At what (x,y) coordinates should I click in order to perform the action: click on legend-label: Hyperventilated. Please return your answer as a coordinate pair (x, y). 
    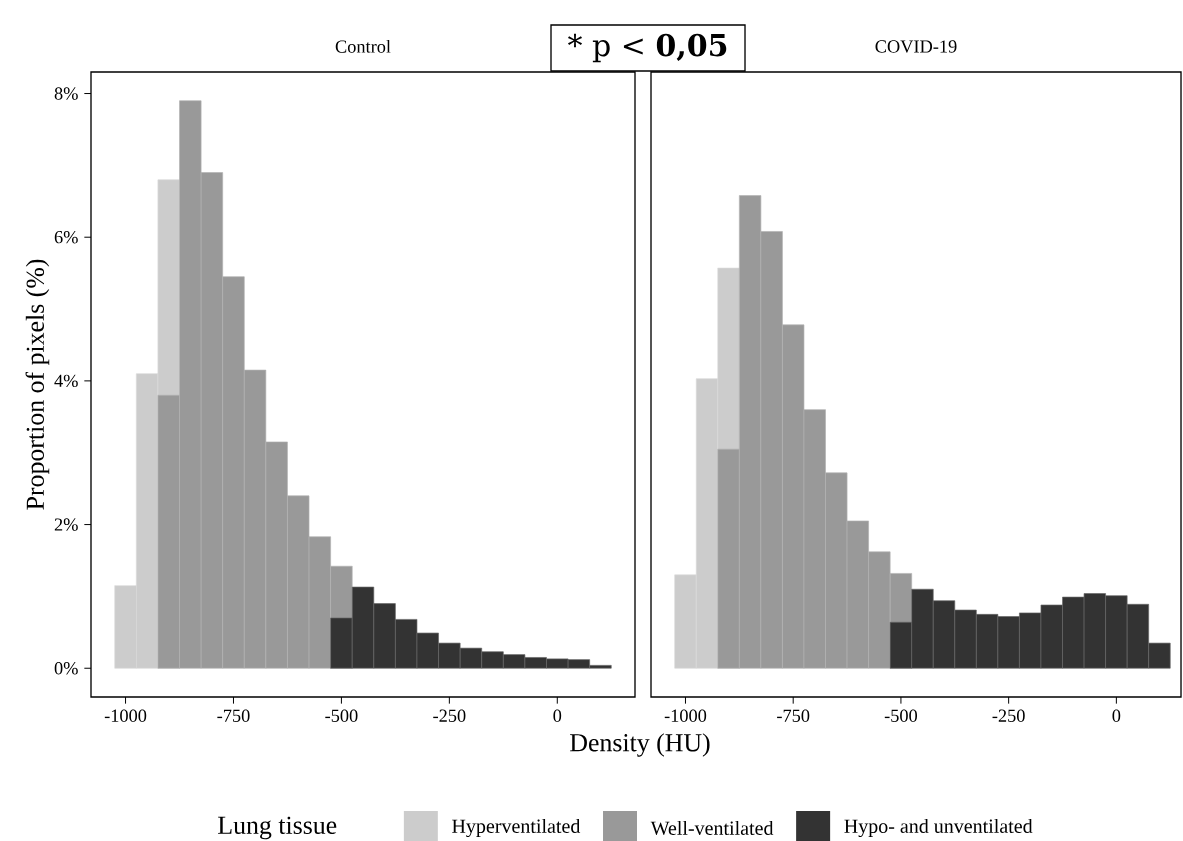
    Looking at the image, I should click on (516, 828).